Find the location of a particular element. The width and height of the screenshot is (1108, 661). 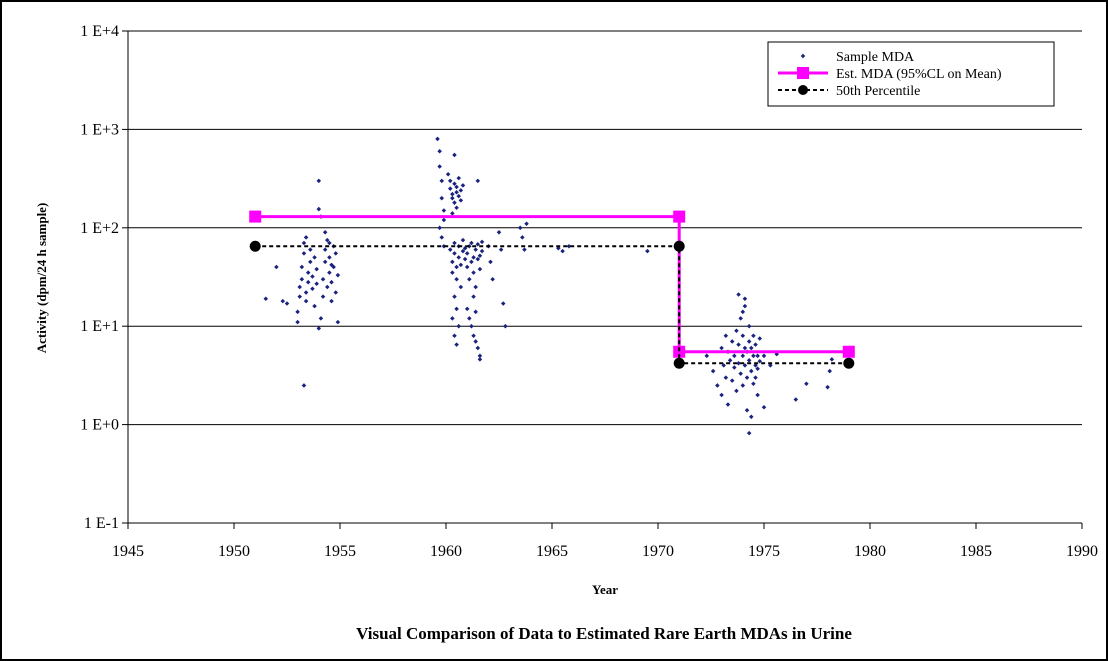

mda-marker is located at coordinates (255, 216).